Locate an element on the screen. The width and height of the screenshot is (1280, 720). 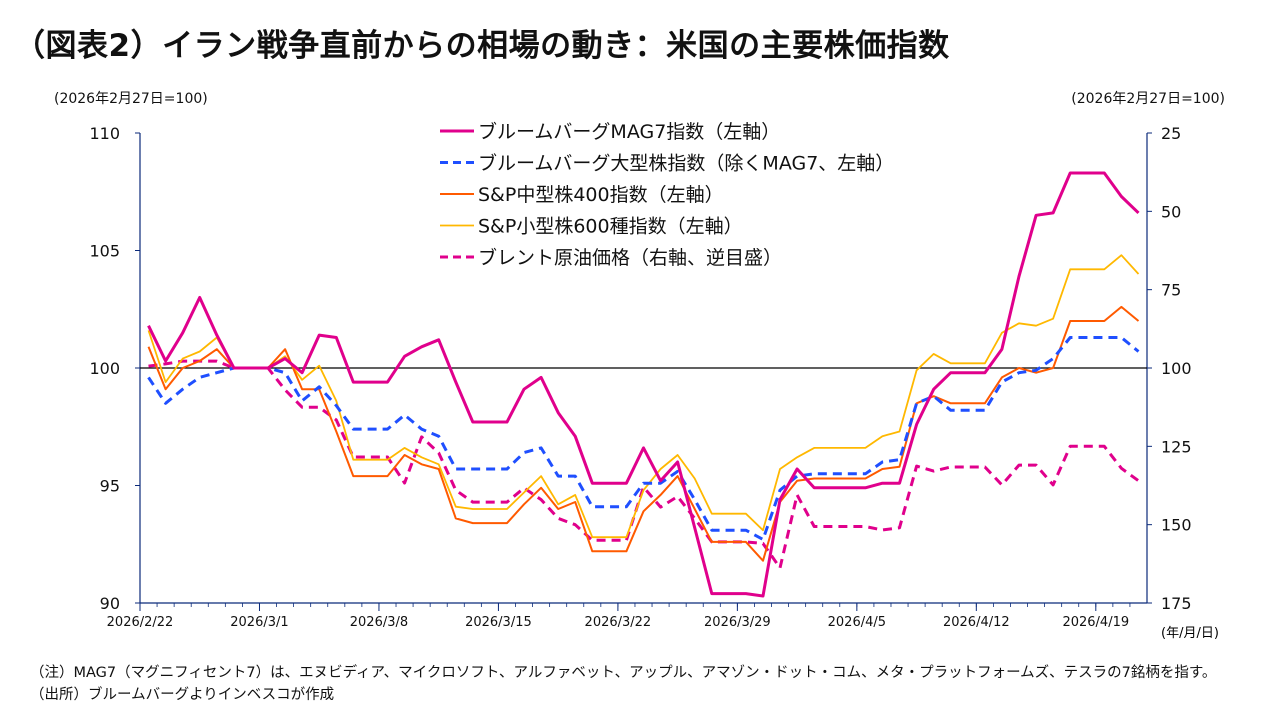
legend-item: S&P中型株400指数（左軸） is located at coordinates (582, 195).